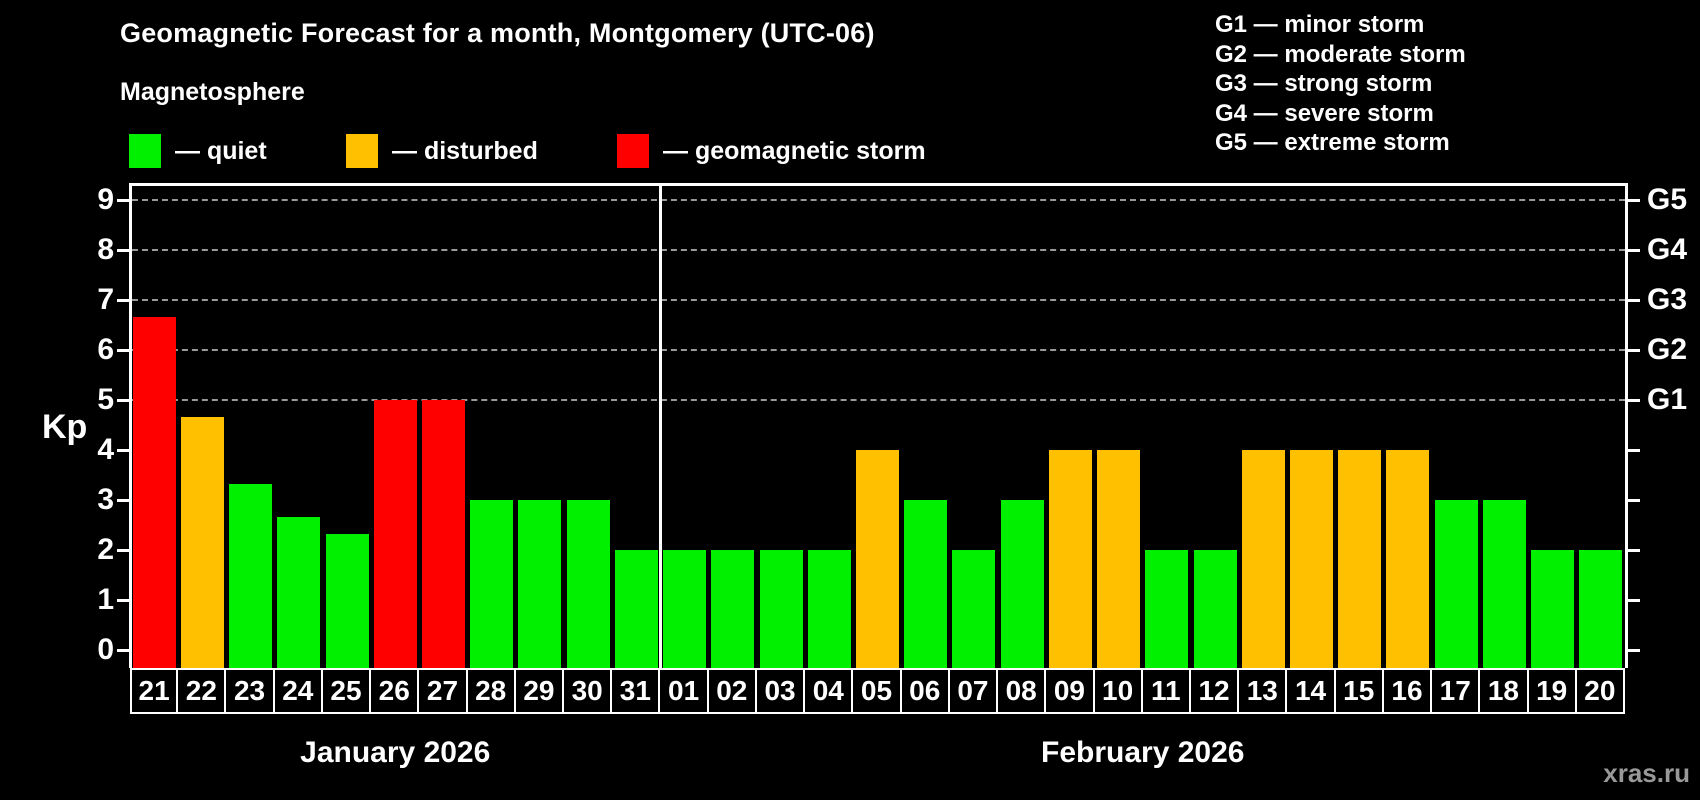 This screenshot has width=1700, height=800. Describe the element at coordinates (249, 691) in the screenshot. I see `day-label-23: 23` at that location.